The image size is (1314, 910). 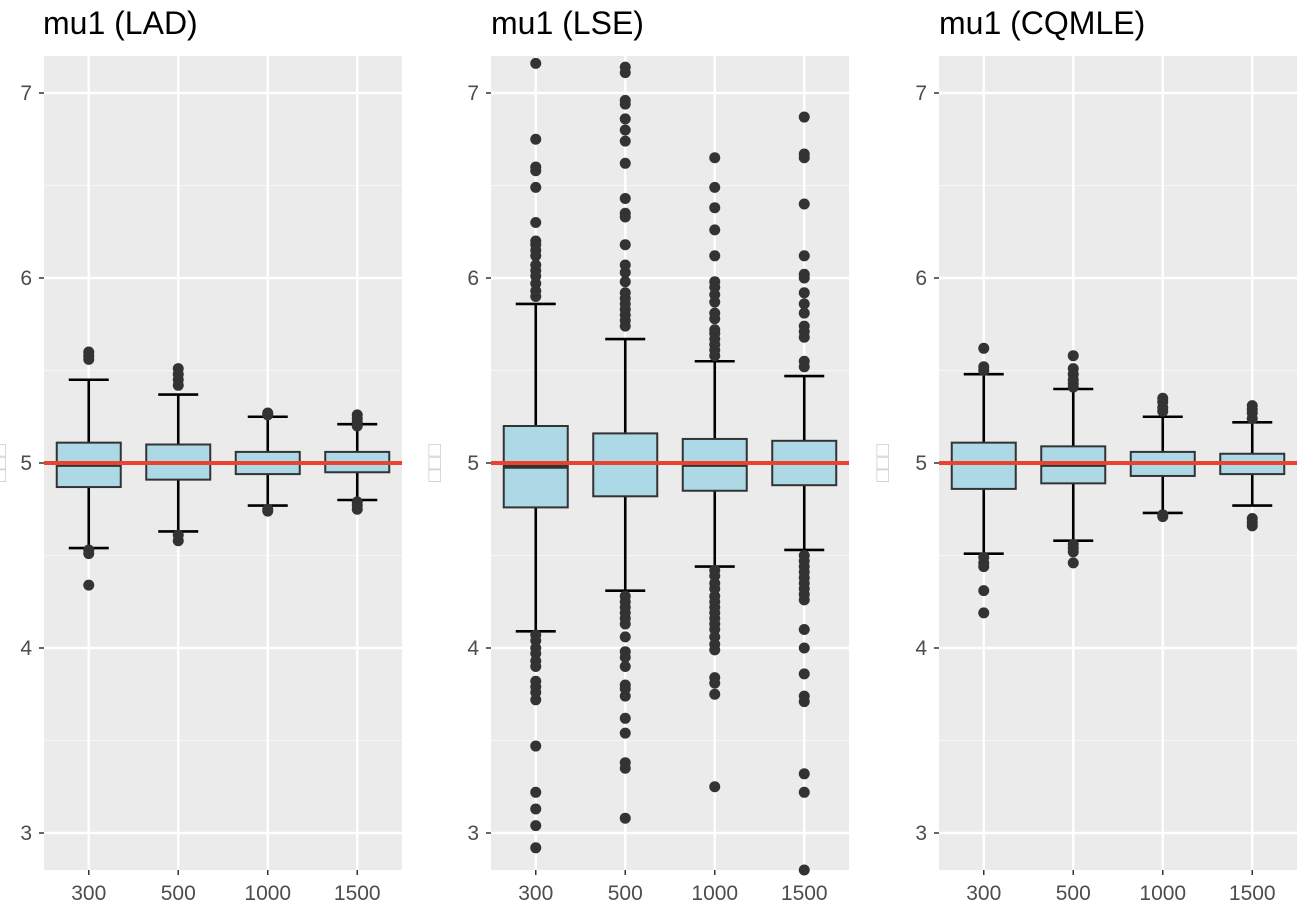 What do you see at coordinates (567, 23) in the screenshot?
I see `panel-title: mu1 (LSE)` at bounding box center [567, 23].